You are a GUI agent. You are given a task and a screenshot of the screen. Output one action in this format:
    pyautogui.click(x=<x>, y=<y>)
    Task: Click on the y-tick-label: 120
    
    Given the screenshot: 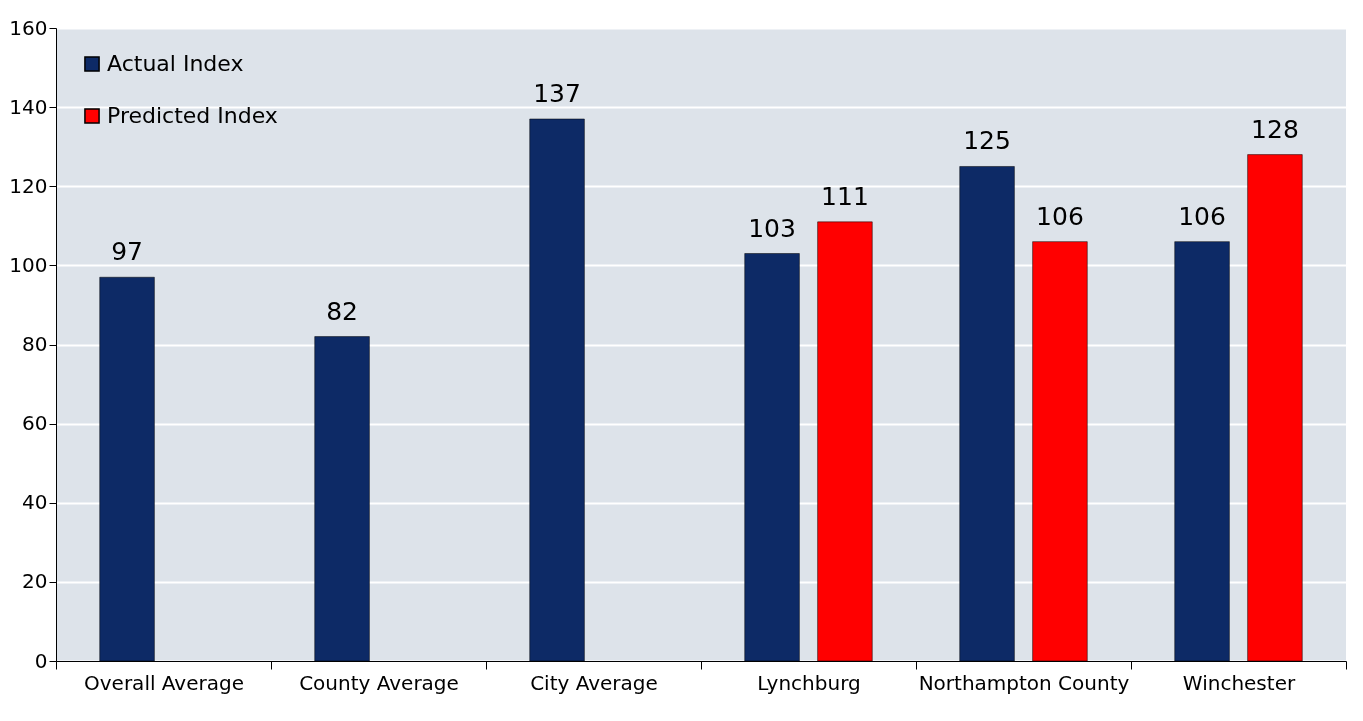 What is the action you would take?
    pyautogui.click(x=28, y=185)
    